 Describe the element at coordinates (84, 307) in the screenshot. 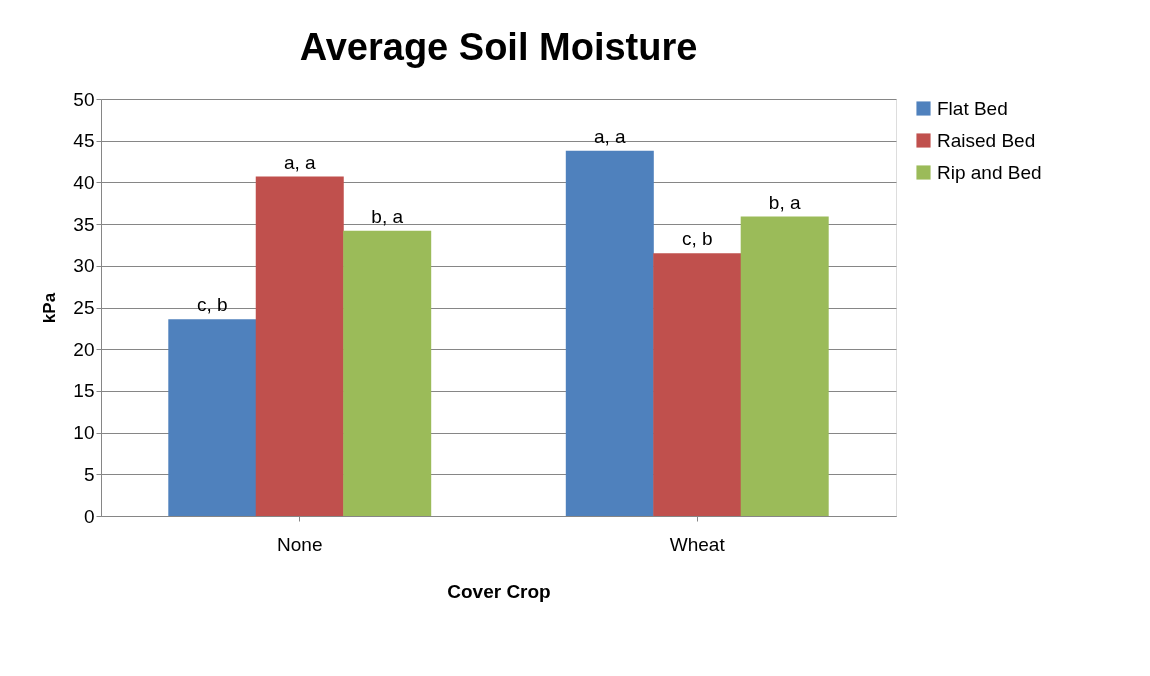

I see `y-tick-label: 25` at that location.